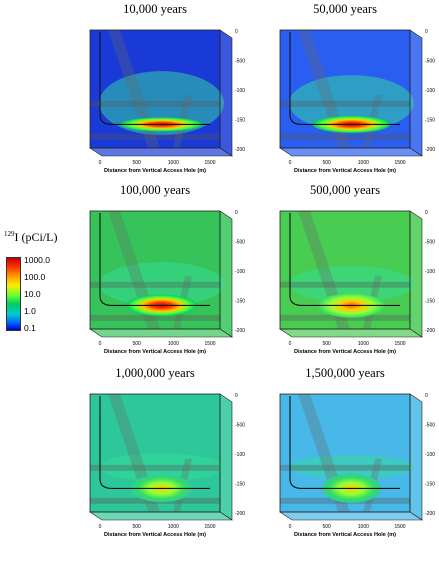  What do you see at coordinates (155, 9) in the screenshot?
I see `panel-title: 10,000 years` at bounding box center [155, 9].